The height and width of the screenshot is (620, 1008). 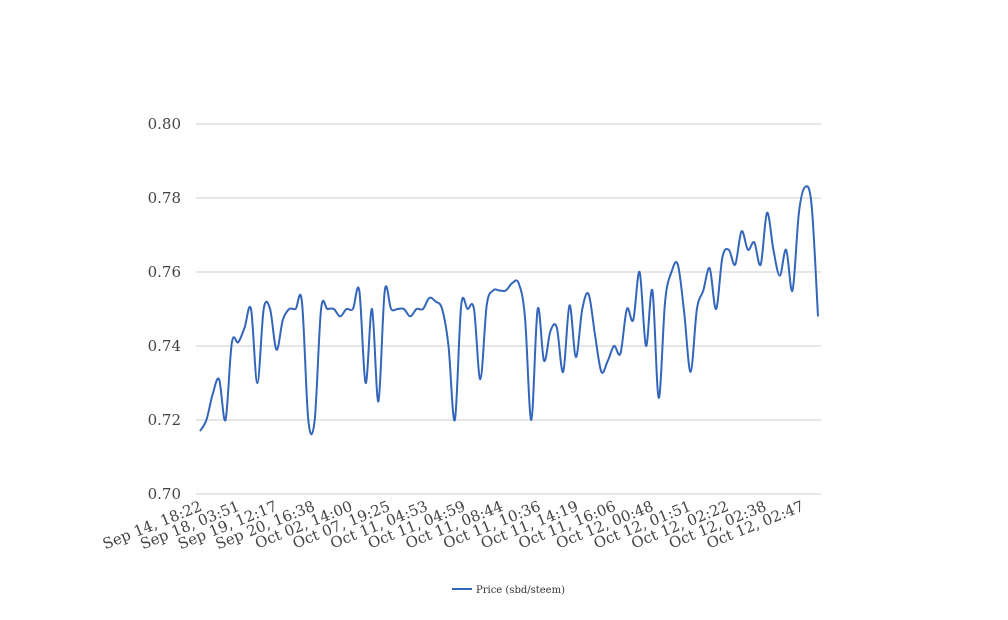 What do you see at coordinates (164, 346) in the screenshot?
I see `y-tick-label: 0.74` at bounding box center [164, 346].